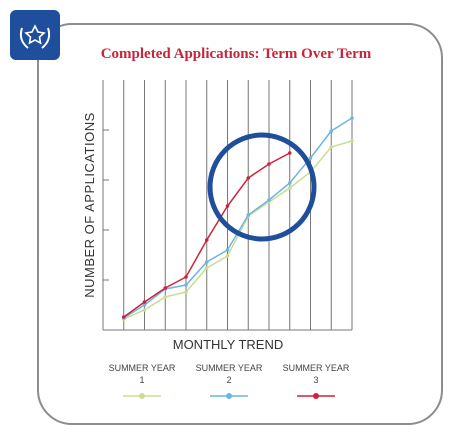 The width and height of the screenshot is (460, 440). I want to click on legend-label: SUMMER YEAR 1, so click(142, 374).